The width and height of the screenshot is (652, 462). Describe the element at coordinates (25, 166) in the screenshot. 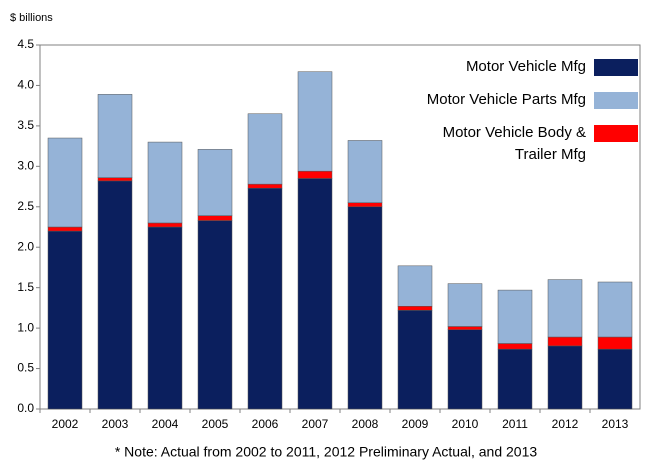

I see `y-tick-label: 3.0` at that location.